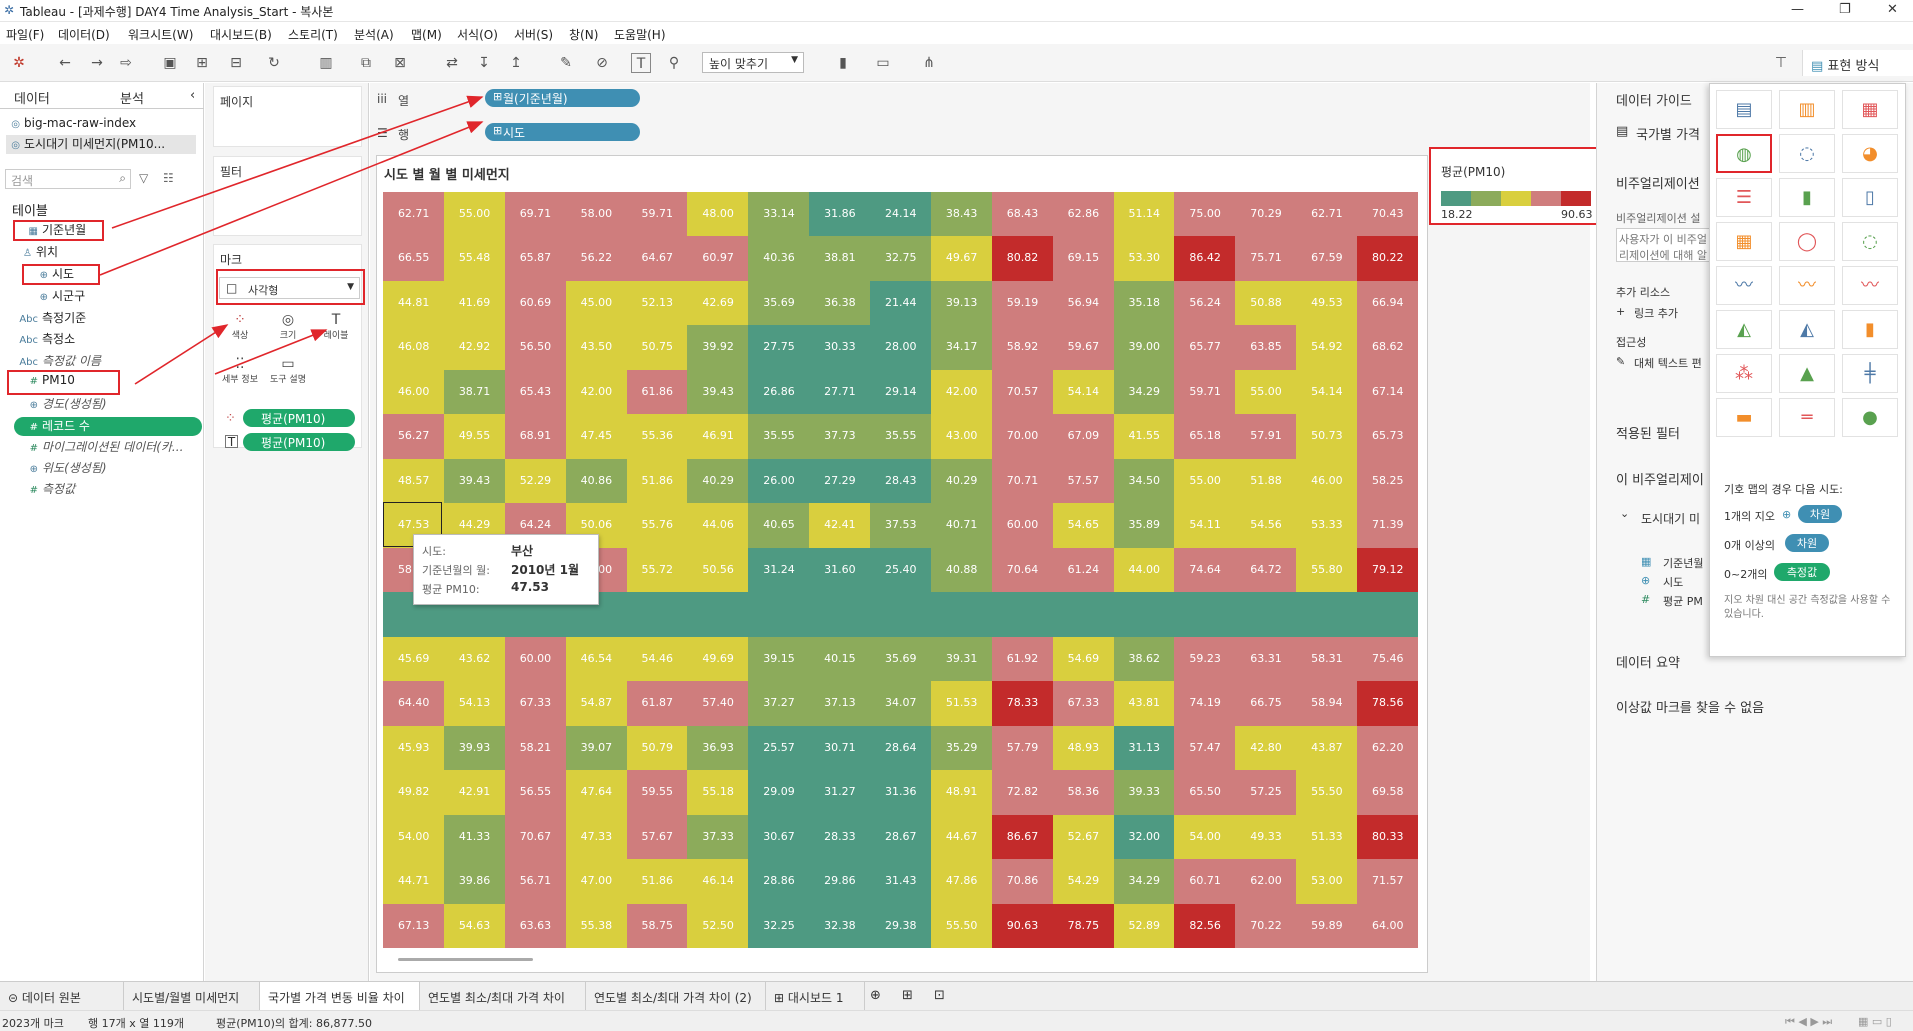 The width and height of the screenshot is (1913, 1031). What do you see at coordinates (1205, 926) in the screenshot?
I see `heatmap-cell: 82.56` at bounding box center [1205, 926].